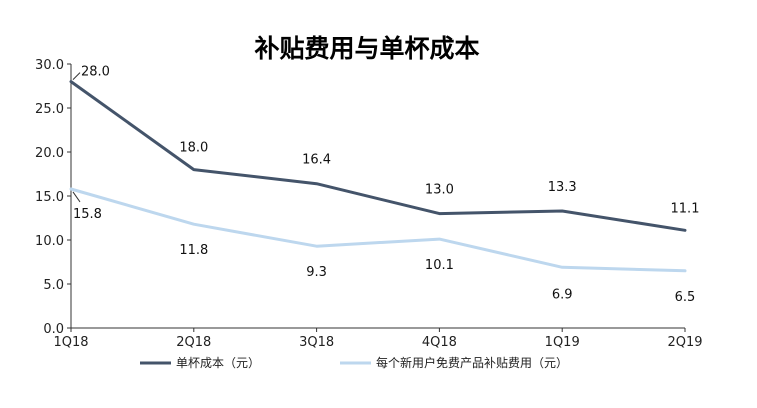  Describe the element at coordinates (439, 265) in the screenshot. I see `data-label: 10.1` at that location.